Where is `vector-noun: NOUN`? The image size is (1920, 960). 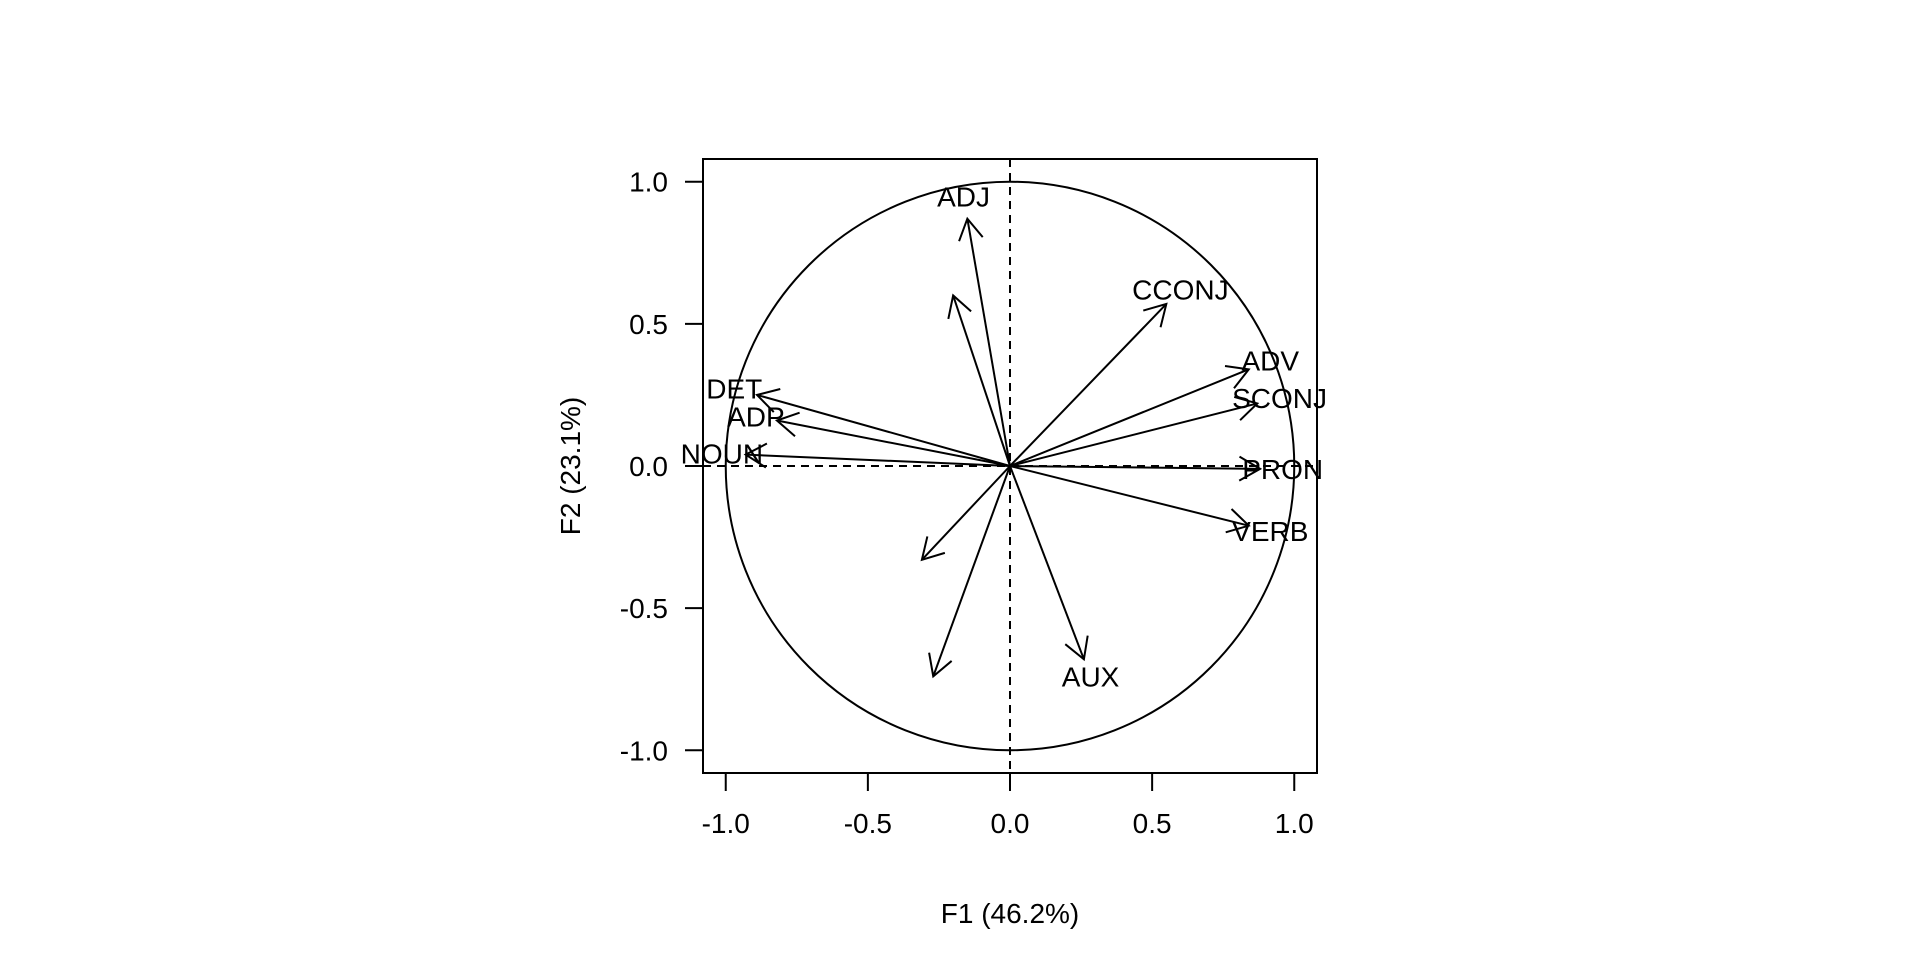
vector-noun: NOUN is located at coordinates (846, 454).